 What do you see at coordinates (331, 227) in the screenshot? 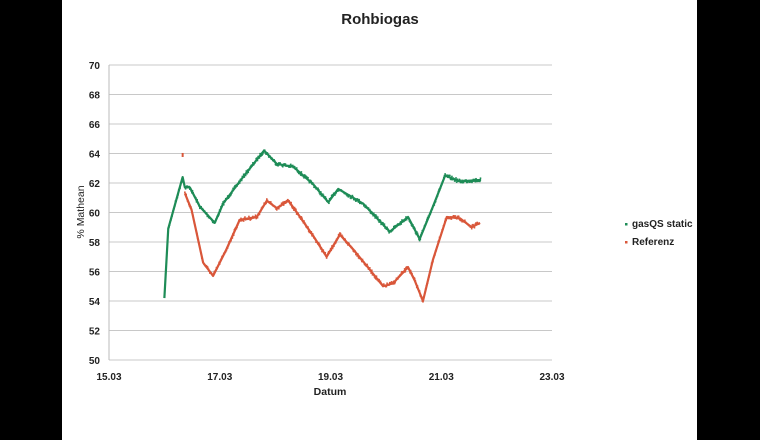
I see `series-referenz` at bounding box center [331, 227].